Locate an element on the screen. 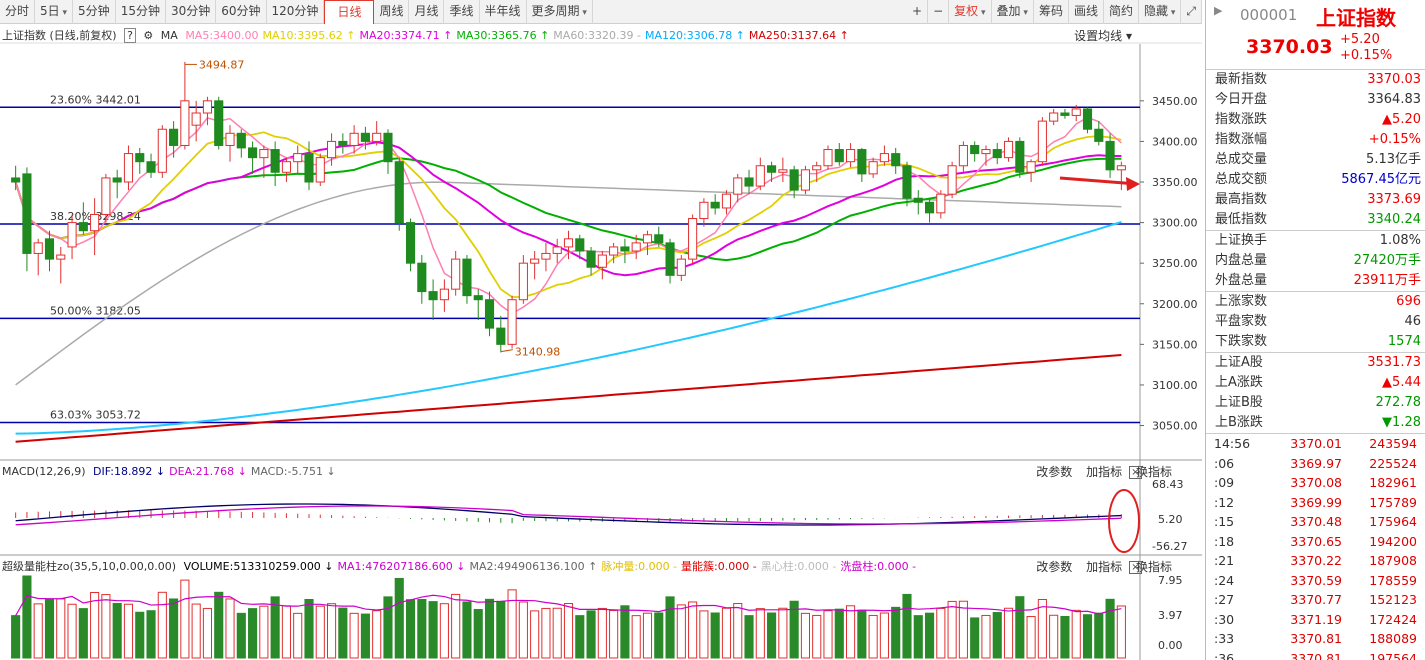  tick-price: 3370.81 is located at coordinates (1316, 655).